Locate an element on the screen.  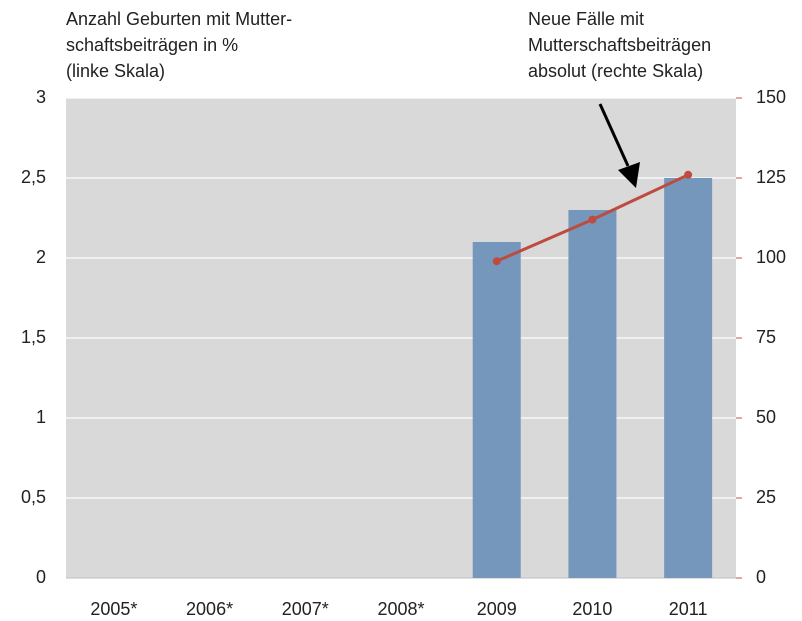
annotation: schaftsbeiträgen in % is located at coordinates (152, 45).